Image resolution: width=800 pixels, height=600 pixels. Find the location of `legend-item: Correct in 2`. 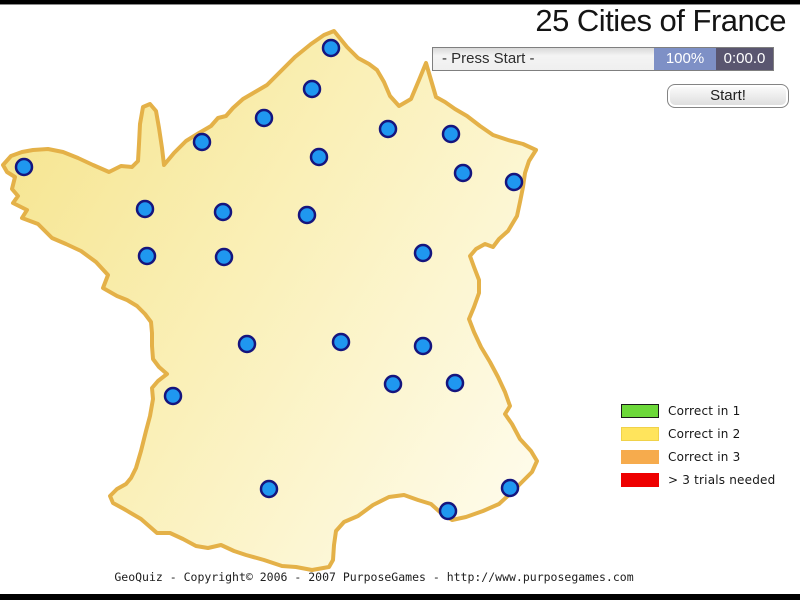

legend-item: Correct in 2 is located at coordinates (698, 433).